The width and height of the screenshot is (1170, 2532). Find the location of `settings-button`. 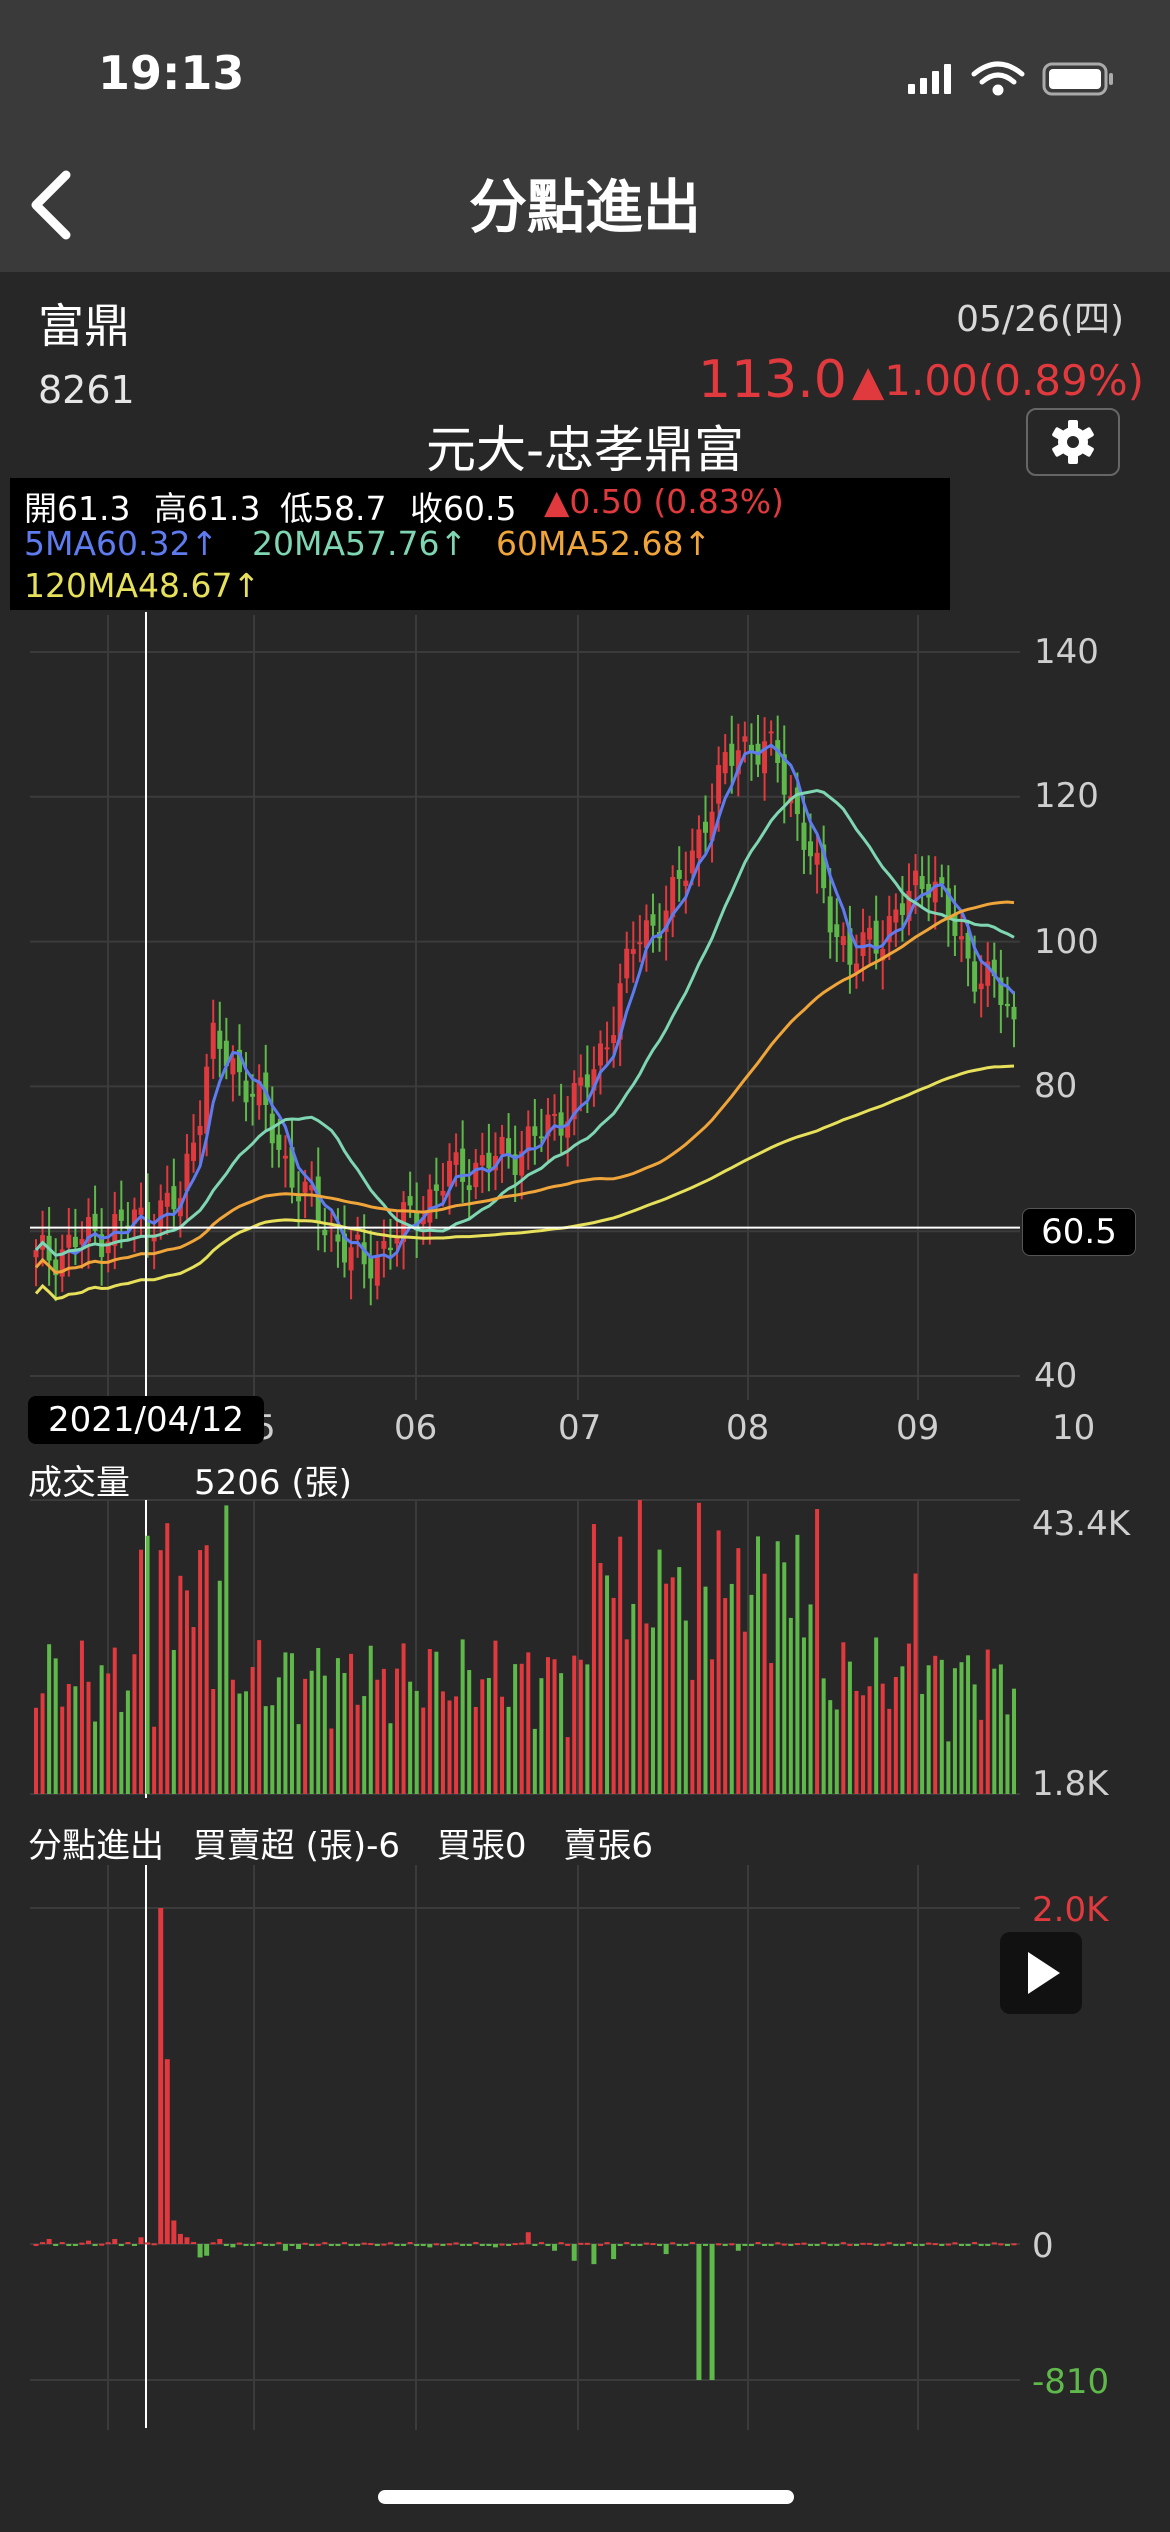

settings-button is located at coordinates (1073, 442).